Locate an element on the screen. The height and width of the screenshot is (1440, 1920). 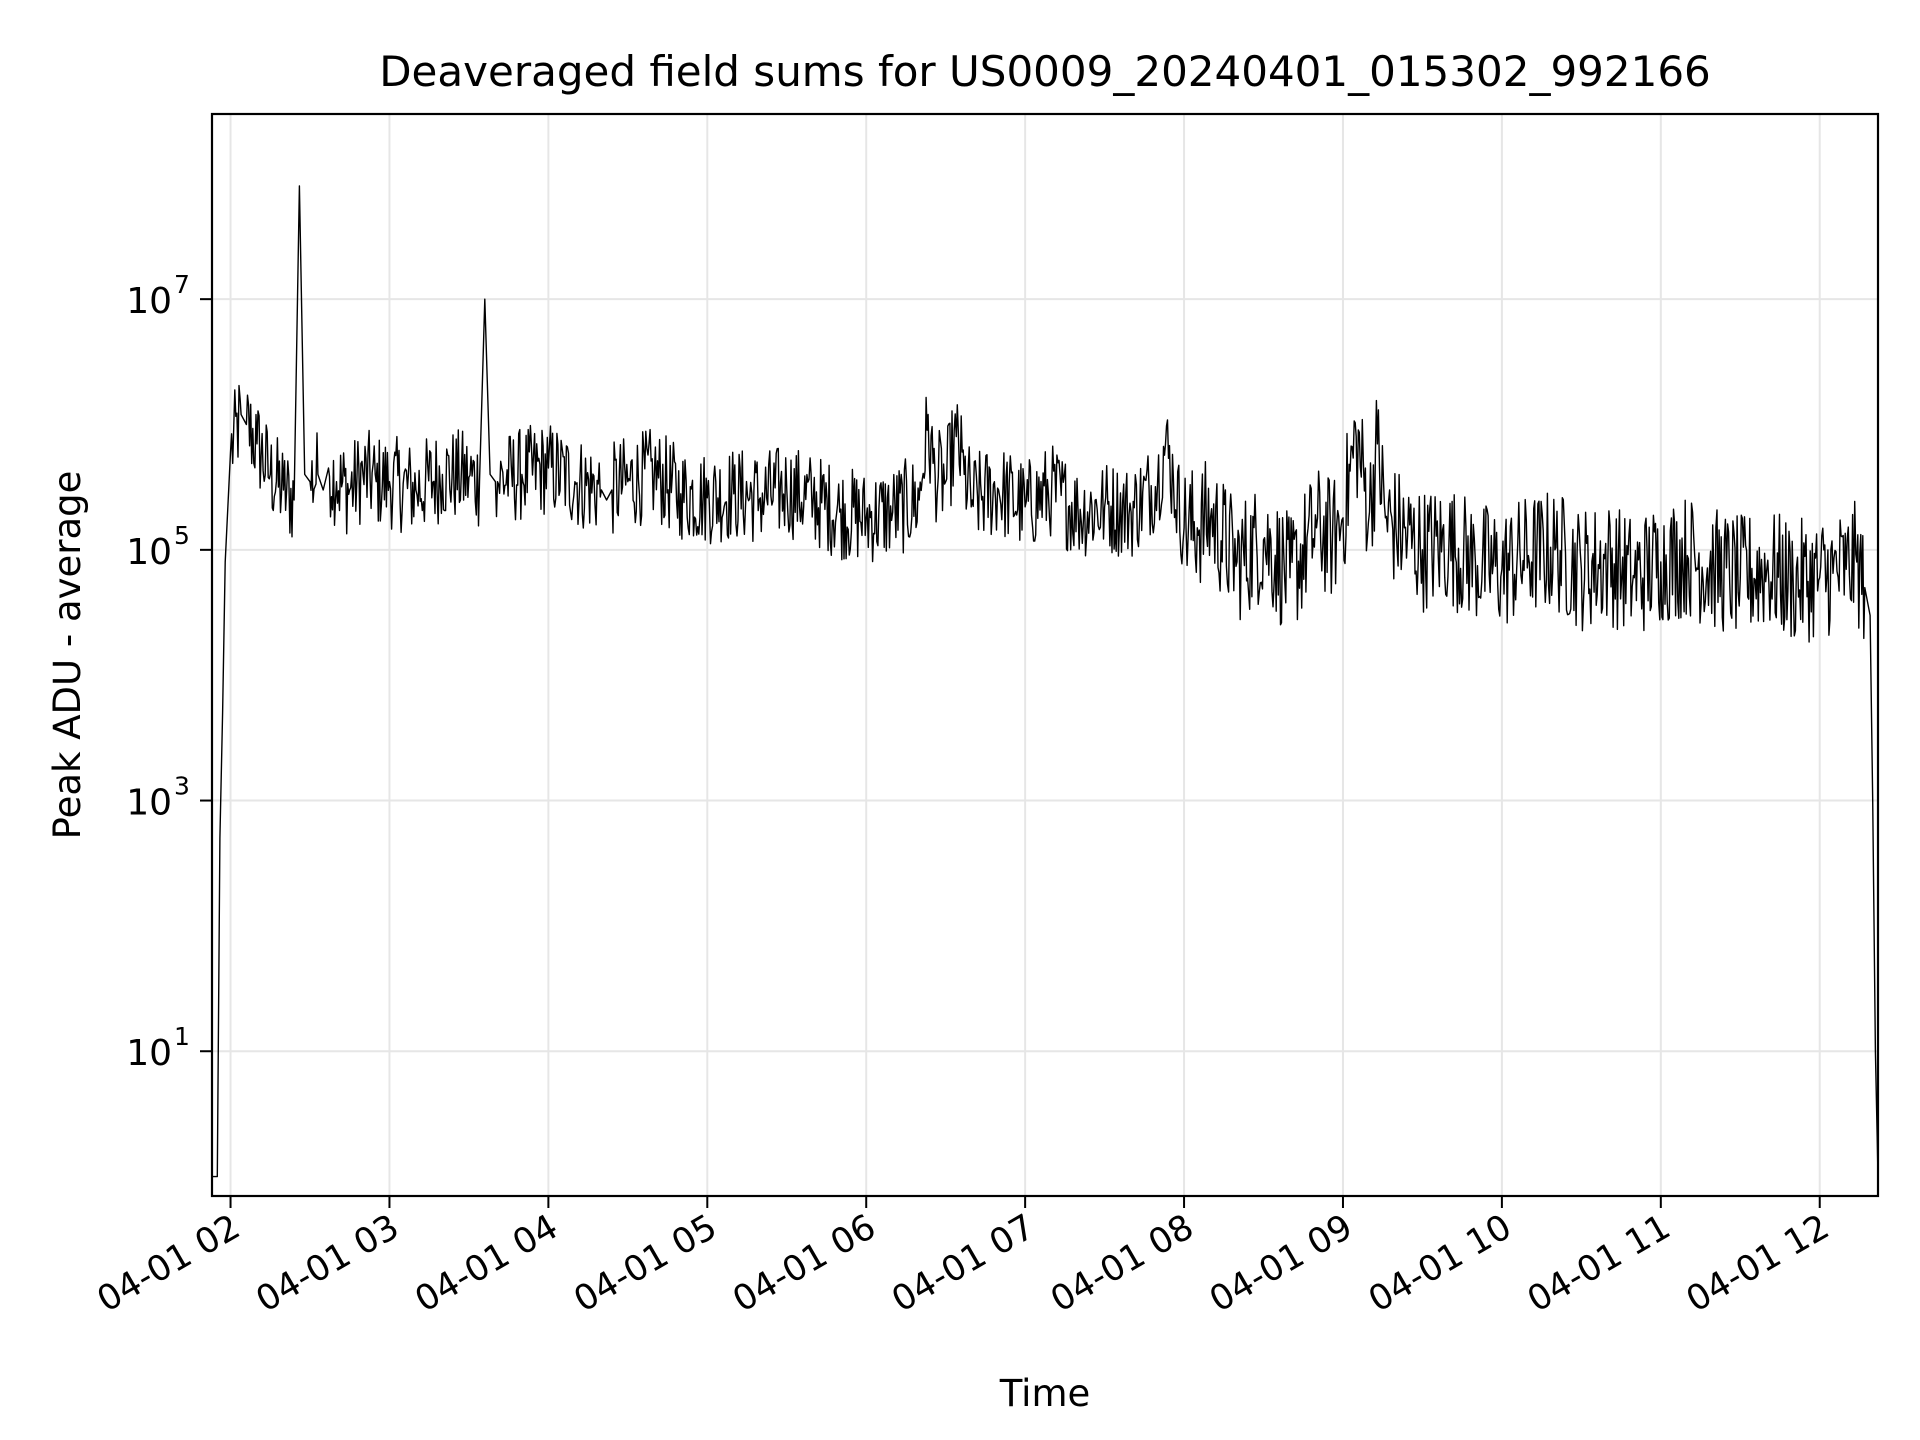
x-tick-label: 04-01 03 is located at coordinates (328, 1263).